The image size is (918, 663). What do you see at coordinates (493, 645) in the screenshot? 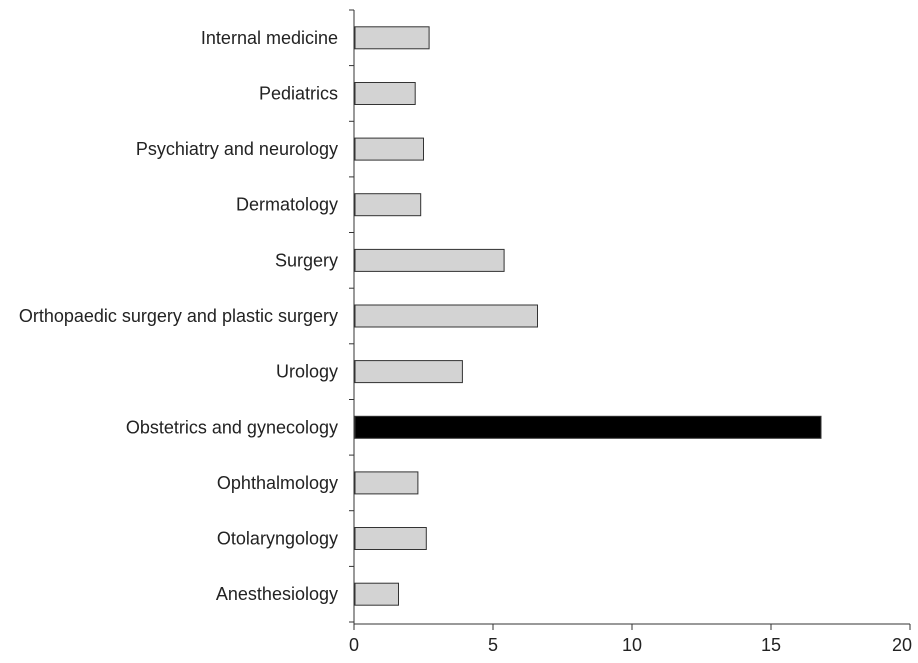
I see `x-tick-label: 5` at bounding box center [493, 645].